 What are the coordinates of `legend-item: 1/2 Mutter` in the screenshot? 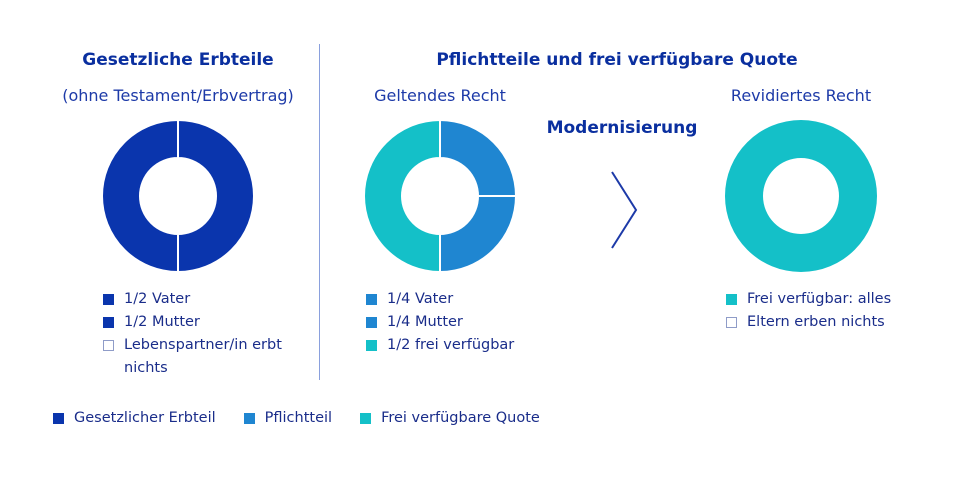 It's located at (198, 322).